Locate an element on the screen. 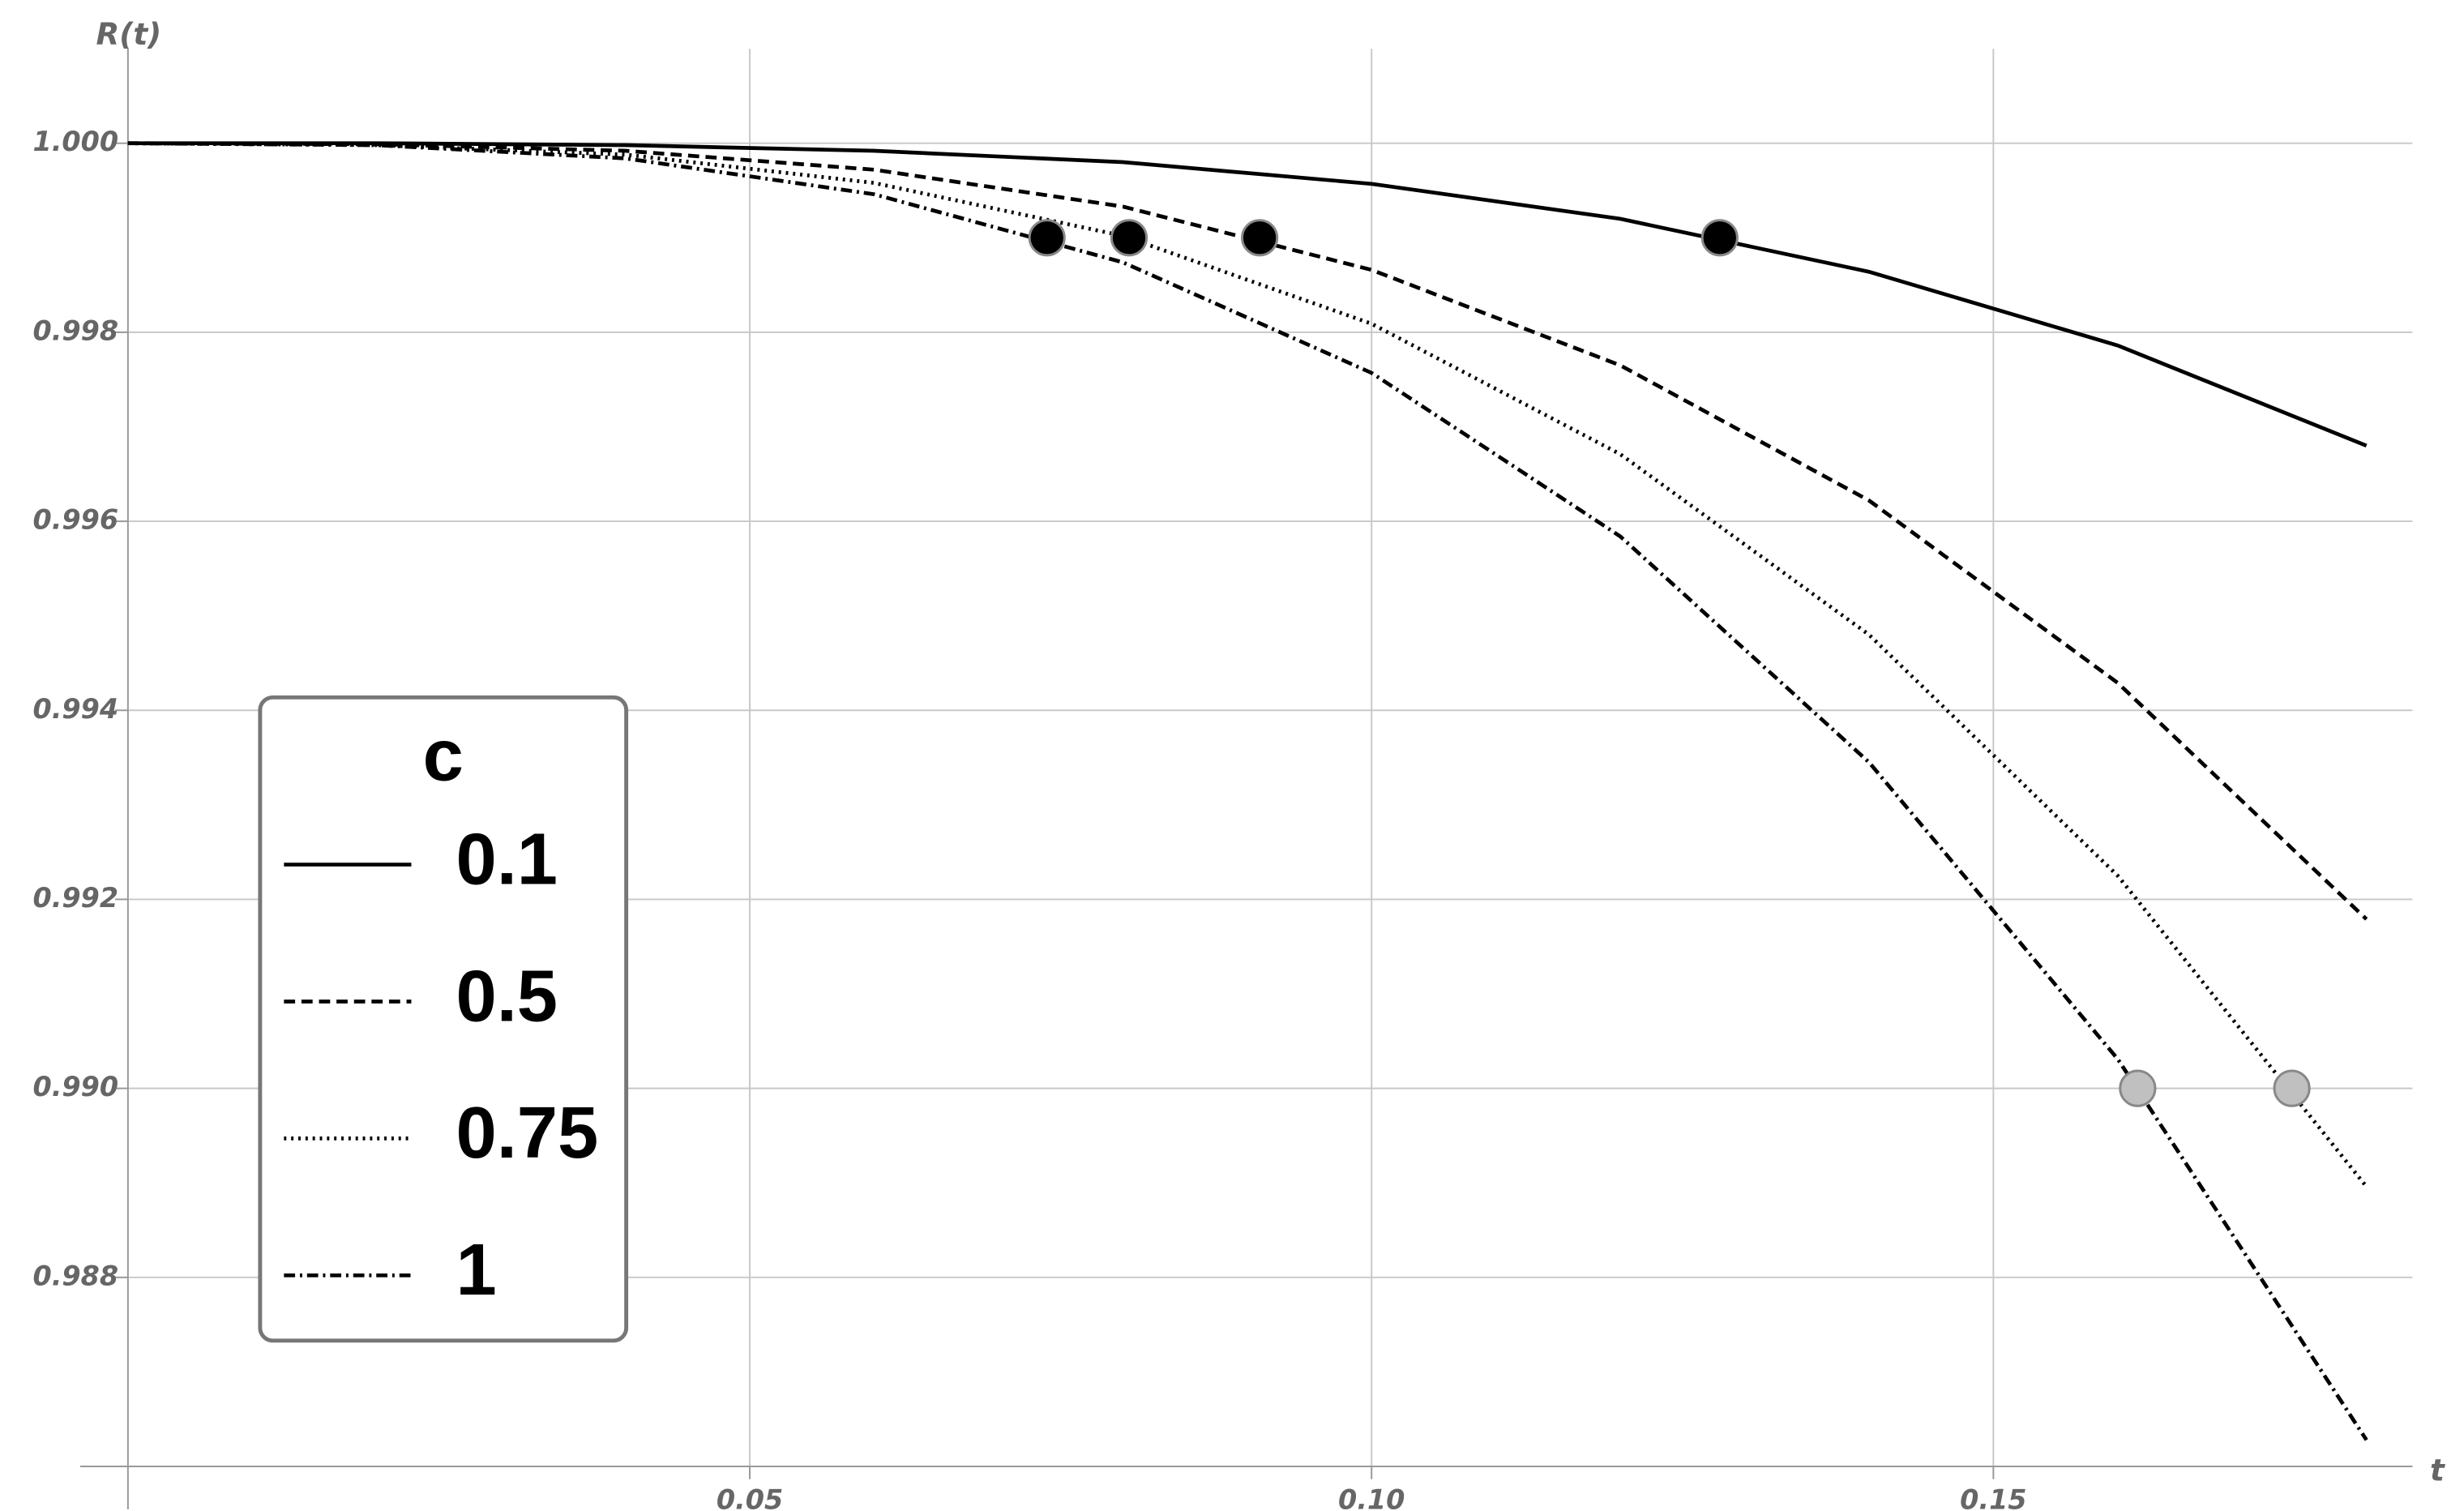  legend-label: 0.75 is located at coordinates (527, 1133).